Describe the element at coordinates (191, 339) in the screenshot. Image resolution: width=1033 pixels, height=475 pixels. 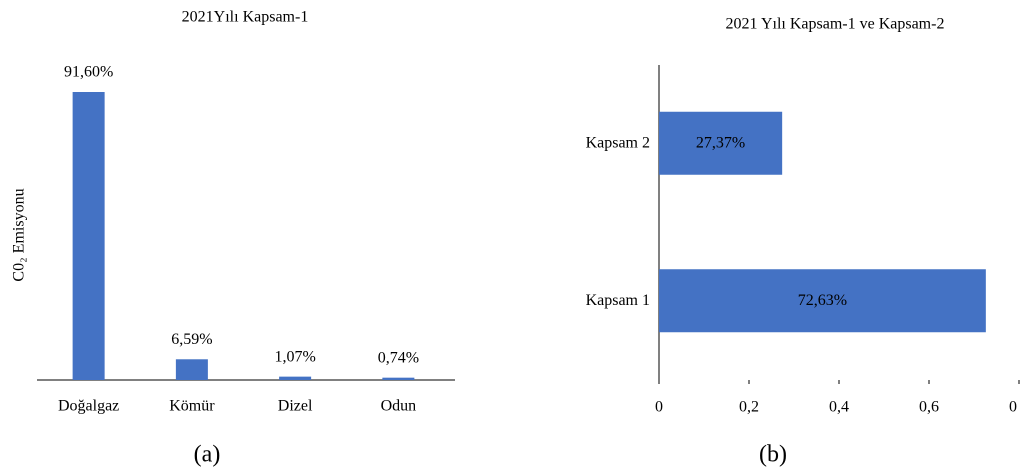
I see `data-label: 6,59%` at that location.